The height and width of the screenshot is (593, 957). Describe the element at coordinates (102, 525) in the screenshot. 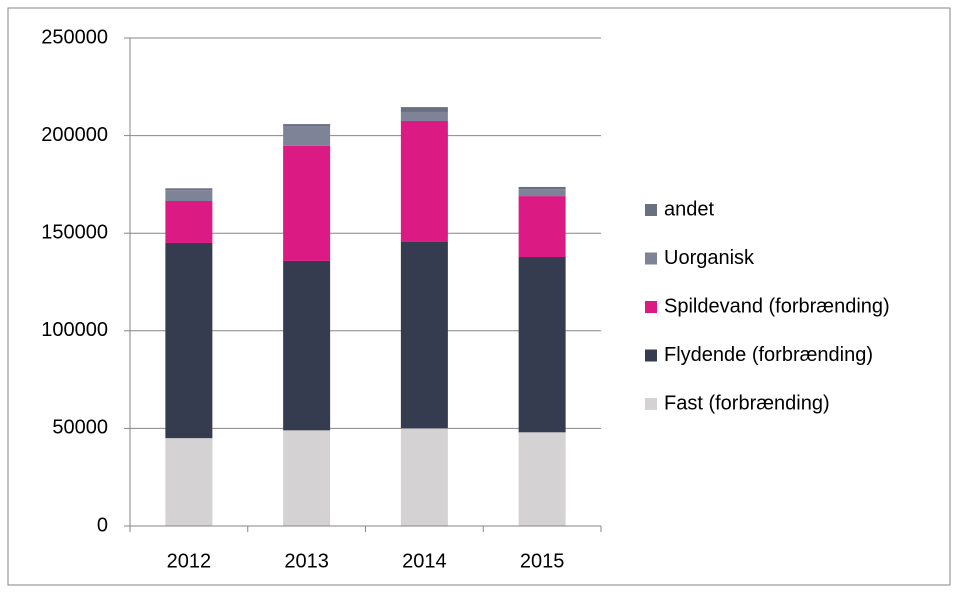

I see `y-tick-label: 0` at that location.